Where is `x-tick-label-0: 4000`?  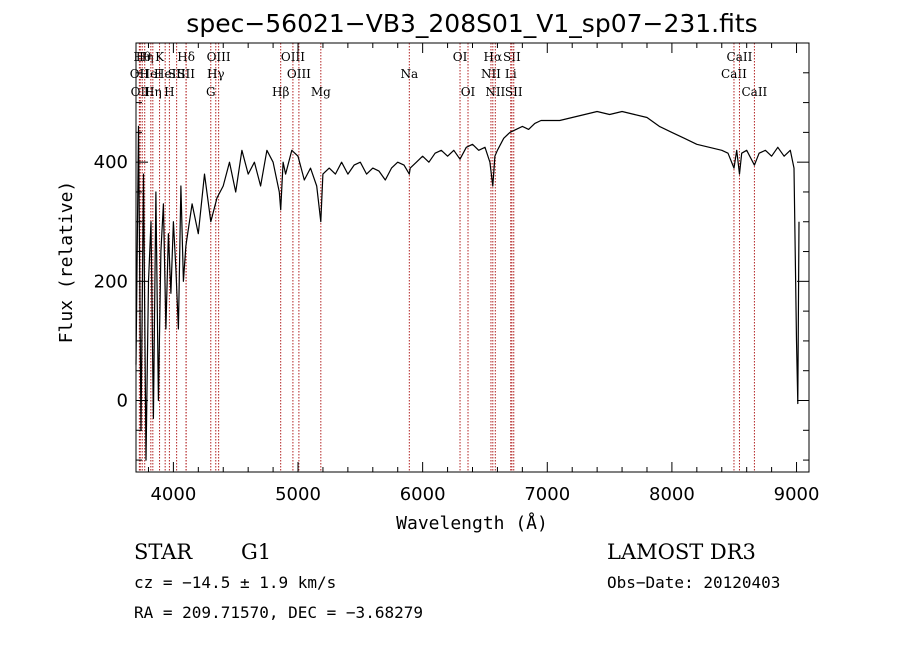 x-tick-label-0: 4000 is located at coordinates (173, 494).